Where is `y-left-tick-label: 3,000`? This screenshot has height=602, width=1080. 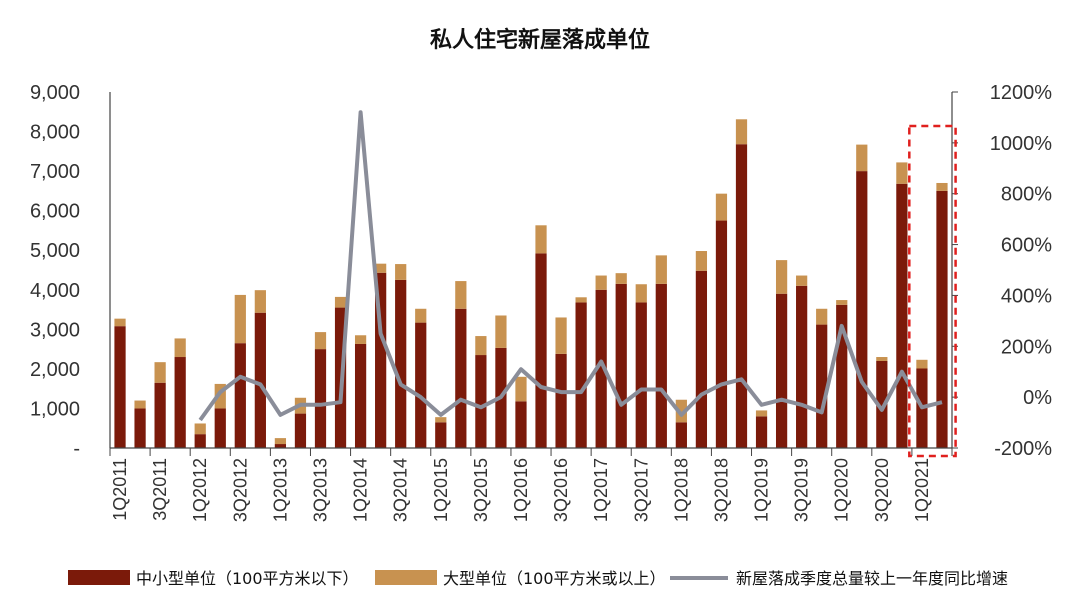 y-left-tick-label: 3,000 is located at coordinates (55, 330).